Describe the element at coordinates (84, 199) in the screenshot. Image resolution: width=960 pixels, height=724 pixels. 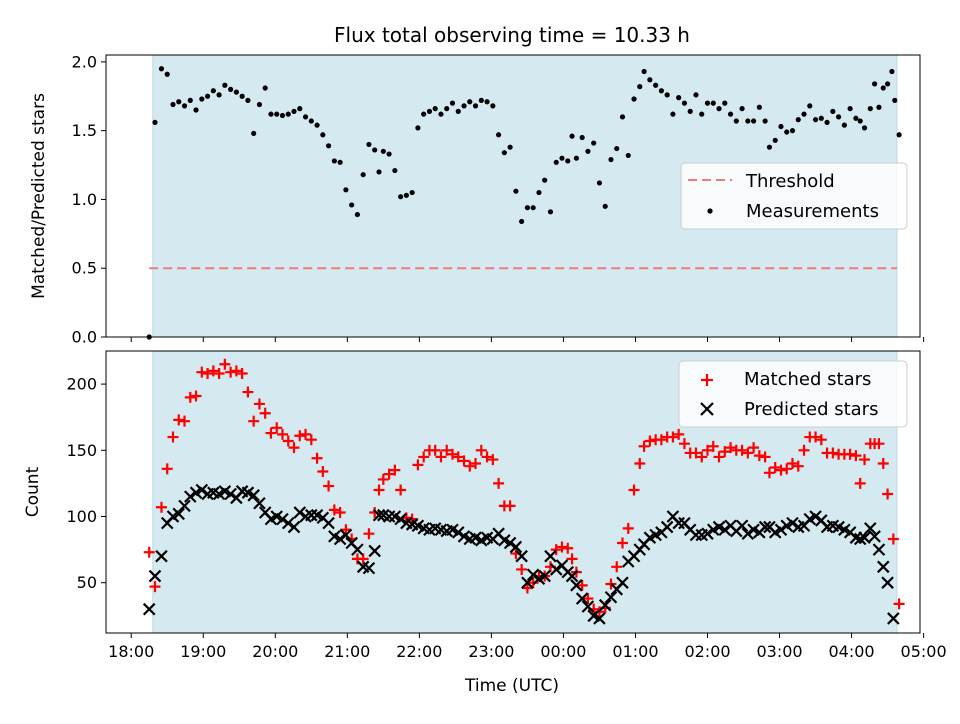
I see `top-y-tick-label: 1.0` at that location.